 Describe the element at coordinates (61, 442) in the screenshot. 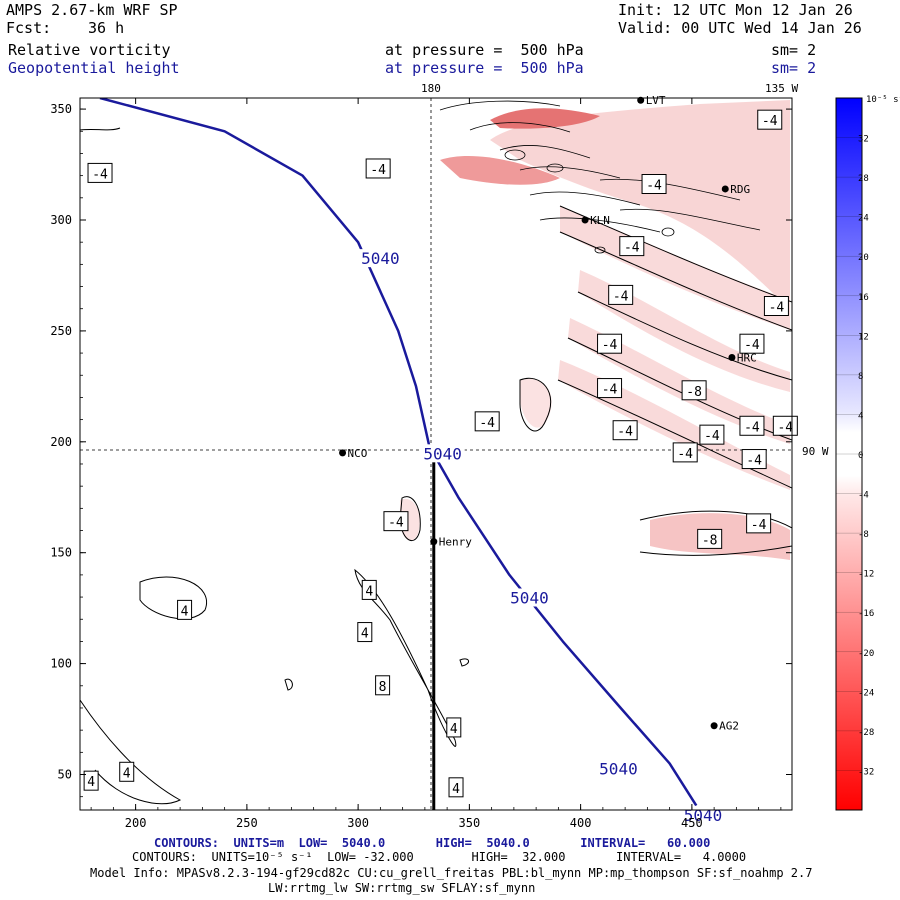

I see `y-tick-label: 200` at that location.